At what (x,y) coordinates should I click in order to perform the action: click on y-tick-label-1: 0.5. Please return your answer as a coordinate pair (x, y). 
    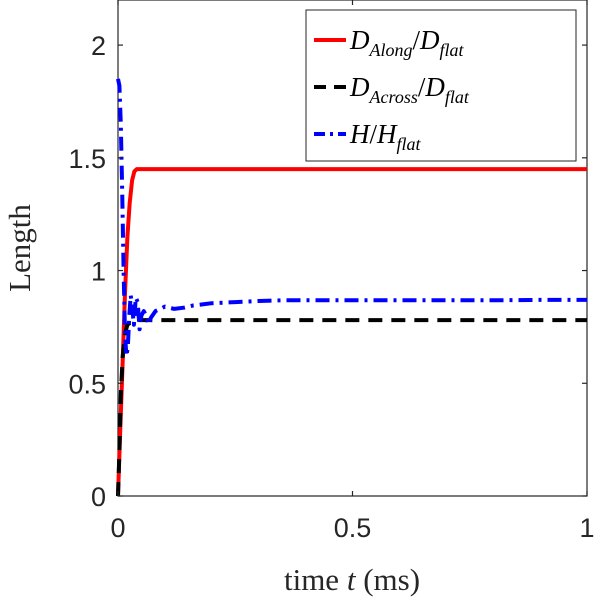
    Looking at the image, I should click on (87, 384).